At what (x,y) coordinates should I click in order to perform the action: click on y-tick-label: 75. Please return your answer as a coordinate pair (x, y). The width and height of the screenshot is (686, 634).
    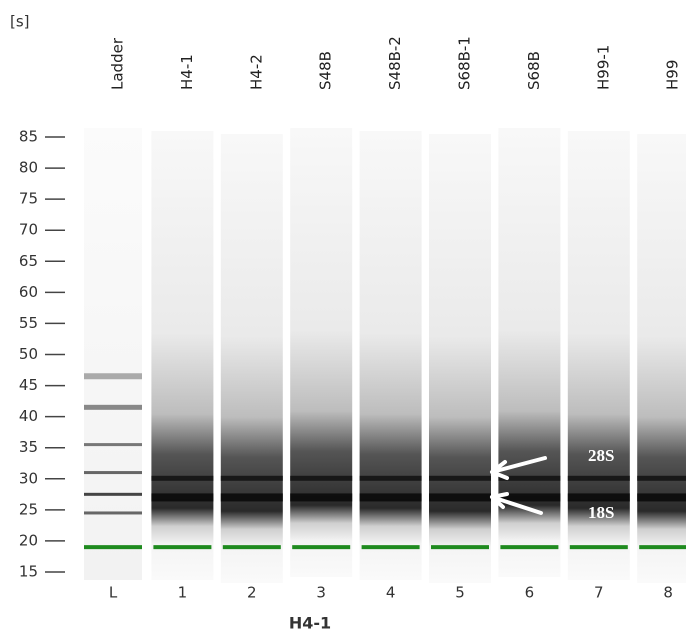
    Looking at the image, I should click on (28, 199).